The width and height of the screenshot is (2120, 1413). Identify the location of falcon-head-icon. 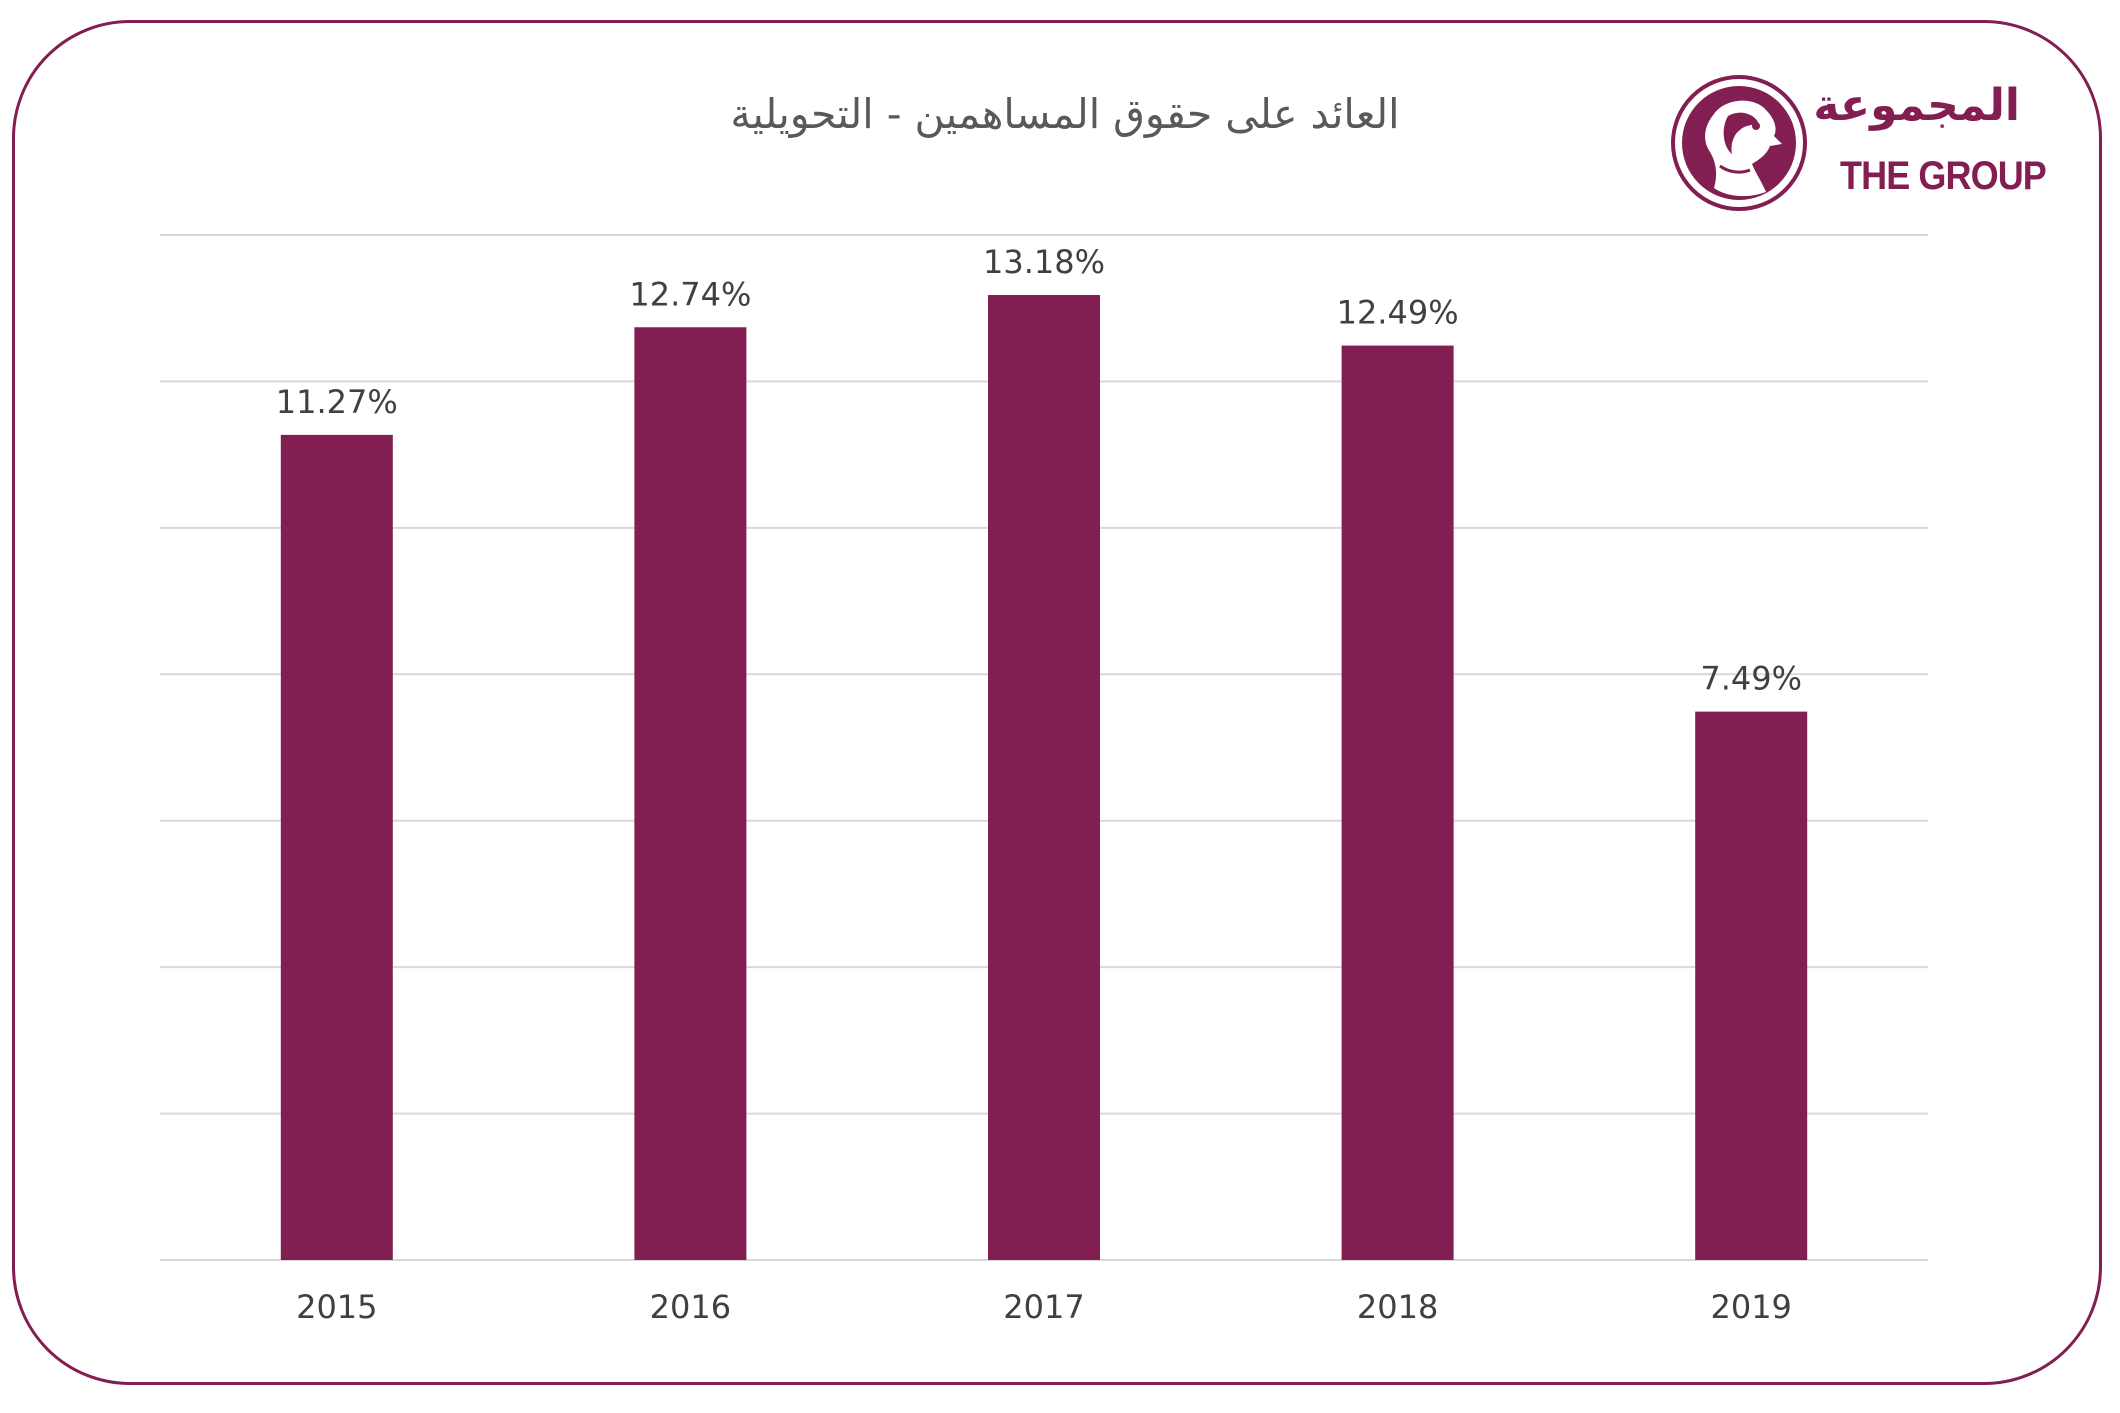
(1739, 143).